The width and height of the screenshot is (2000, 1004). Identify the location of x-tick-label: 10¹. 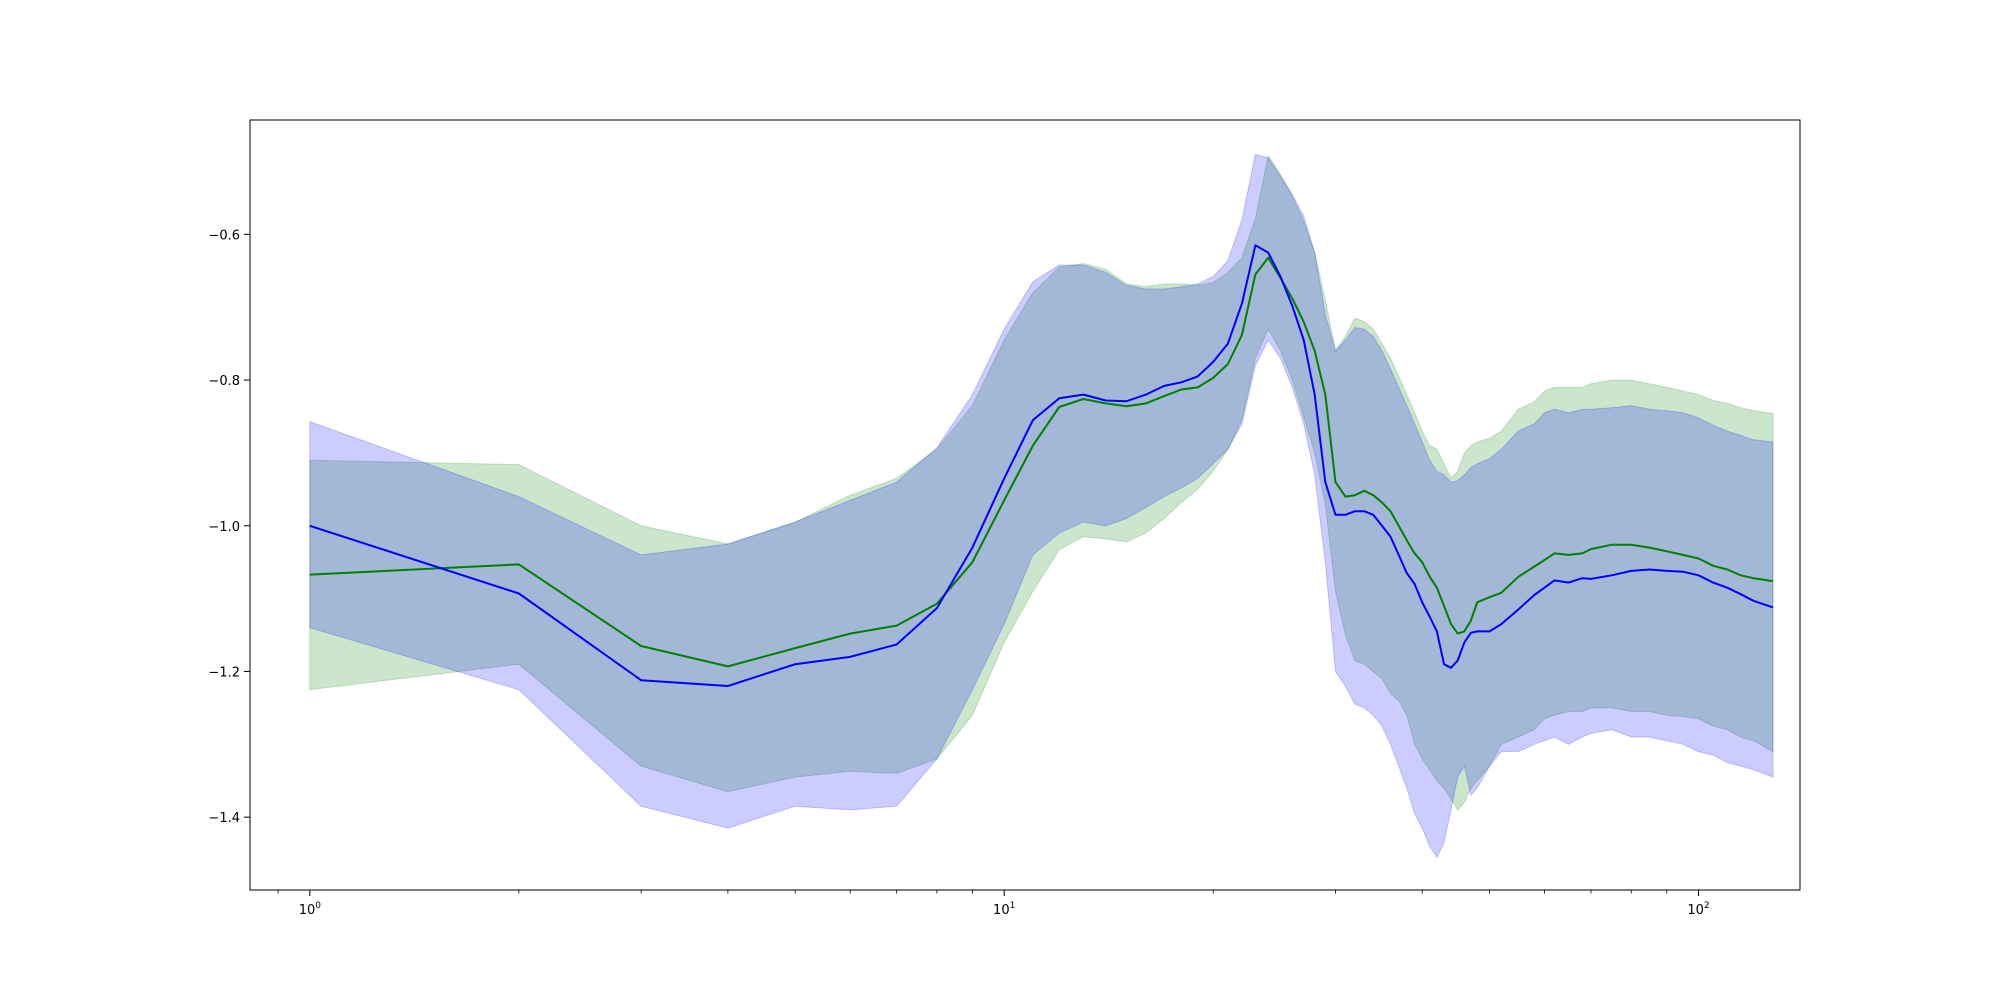
(1004, 909).